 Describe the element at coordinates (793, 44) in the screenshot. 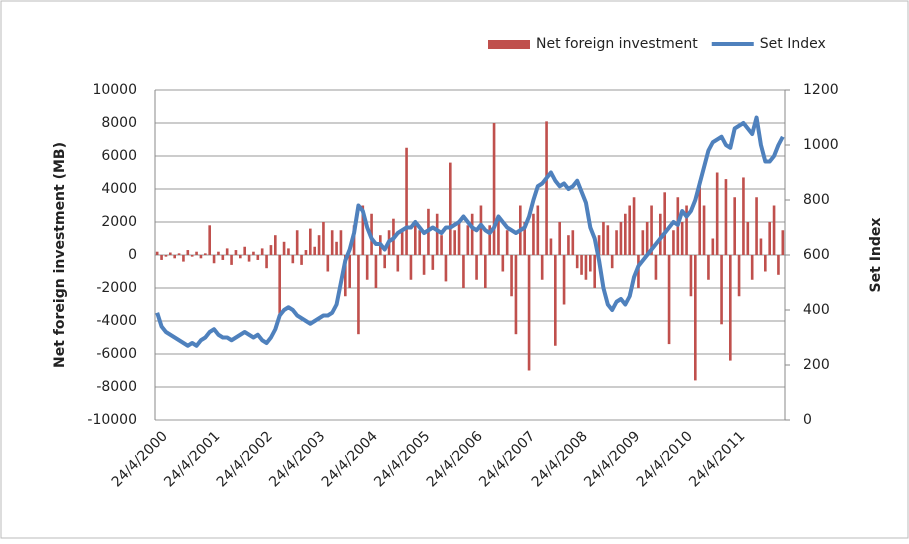

I see `legend-label: Set Index` at that location.